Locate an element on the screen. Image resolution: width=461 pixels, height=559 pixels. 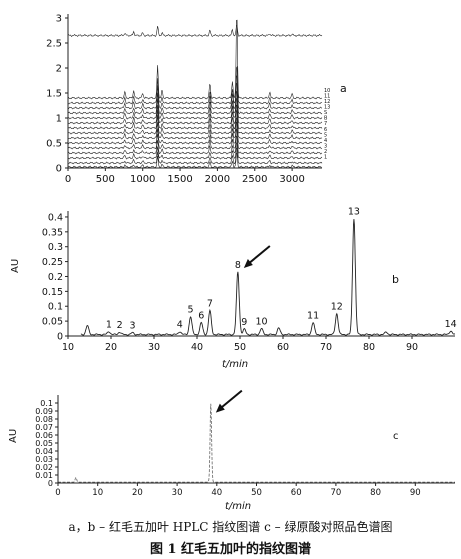
arrow-shaft-b is located at coordinates (258, 255).